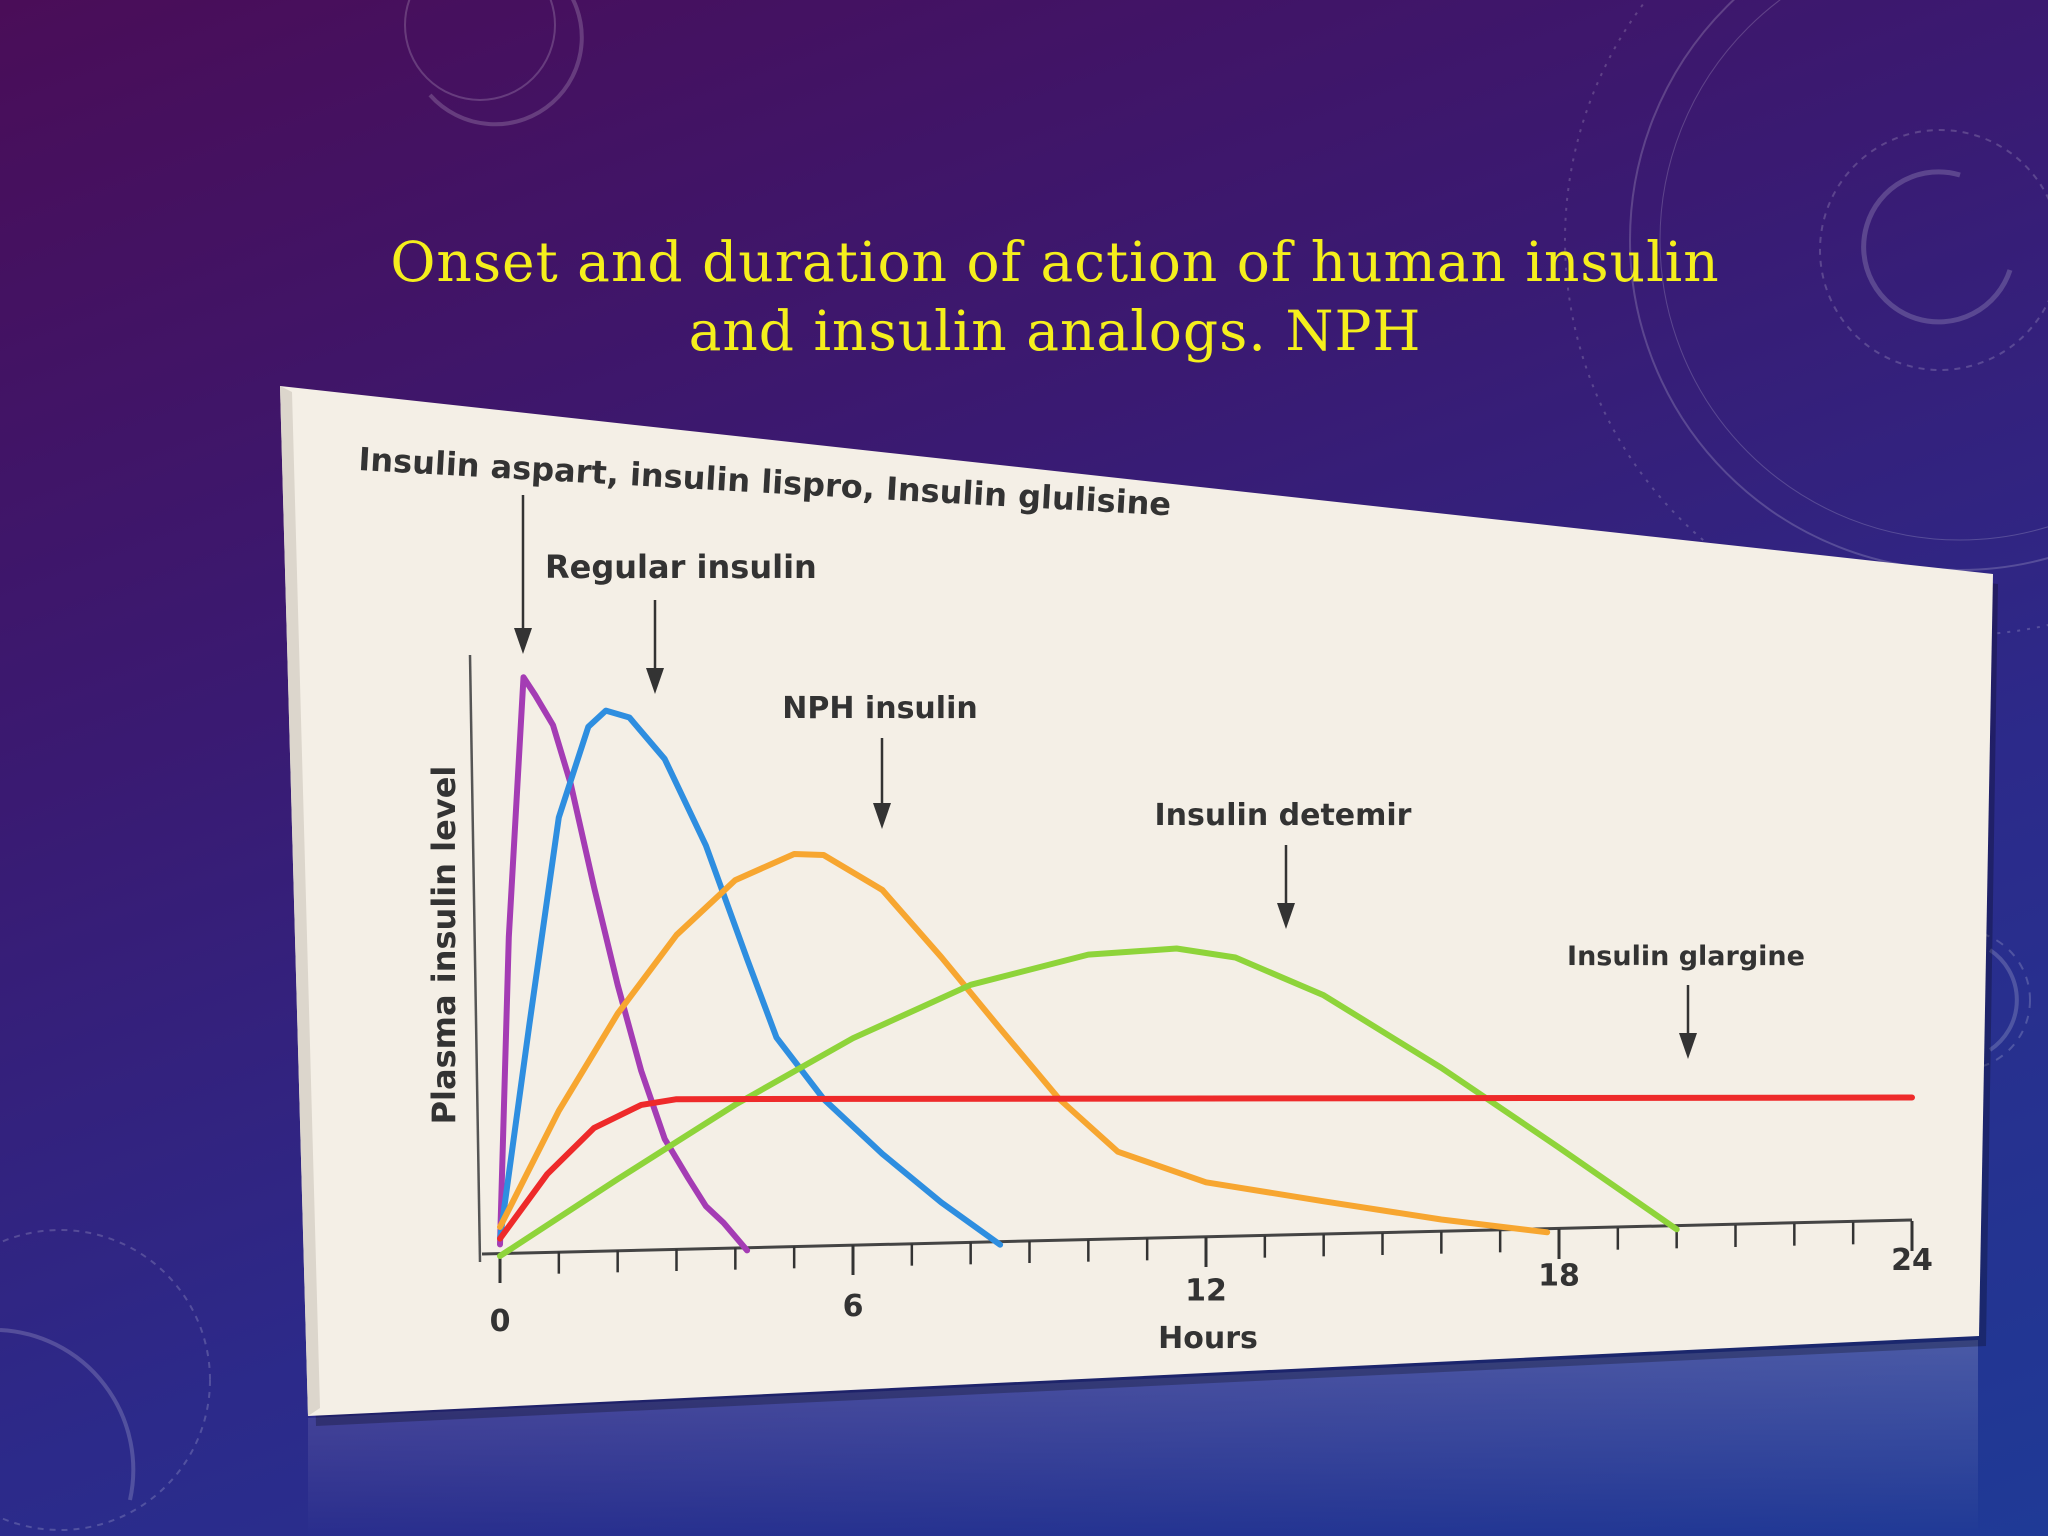 Image resolution: width=2048 pixels, height=1536 pixels. I want to click on slide-title-line-2: and insulin analogs. NPH, so click(1055, 331).